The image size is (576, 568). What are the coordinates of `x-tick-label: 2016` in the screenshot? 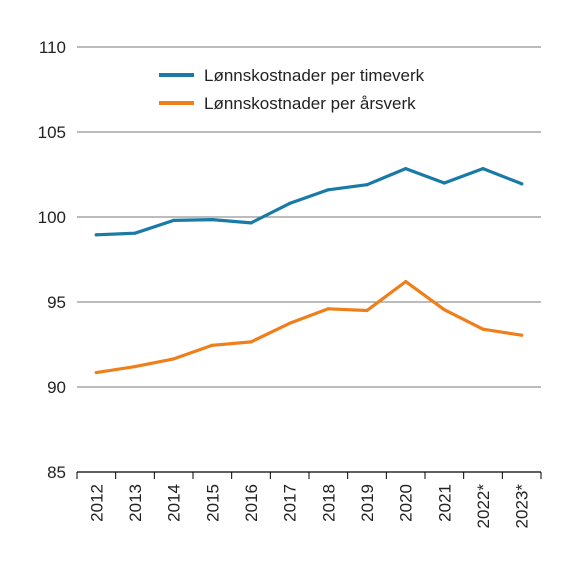 It's located at (251, 503).